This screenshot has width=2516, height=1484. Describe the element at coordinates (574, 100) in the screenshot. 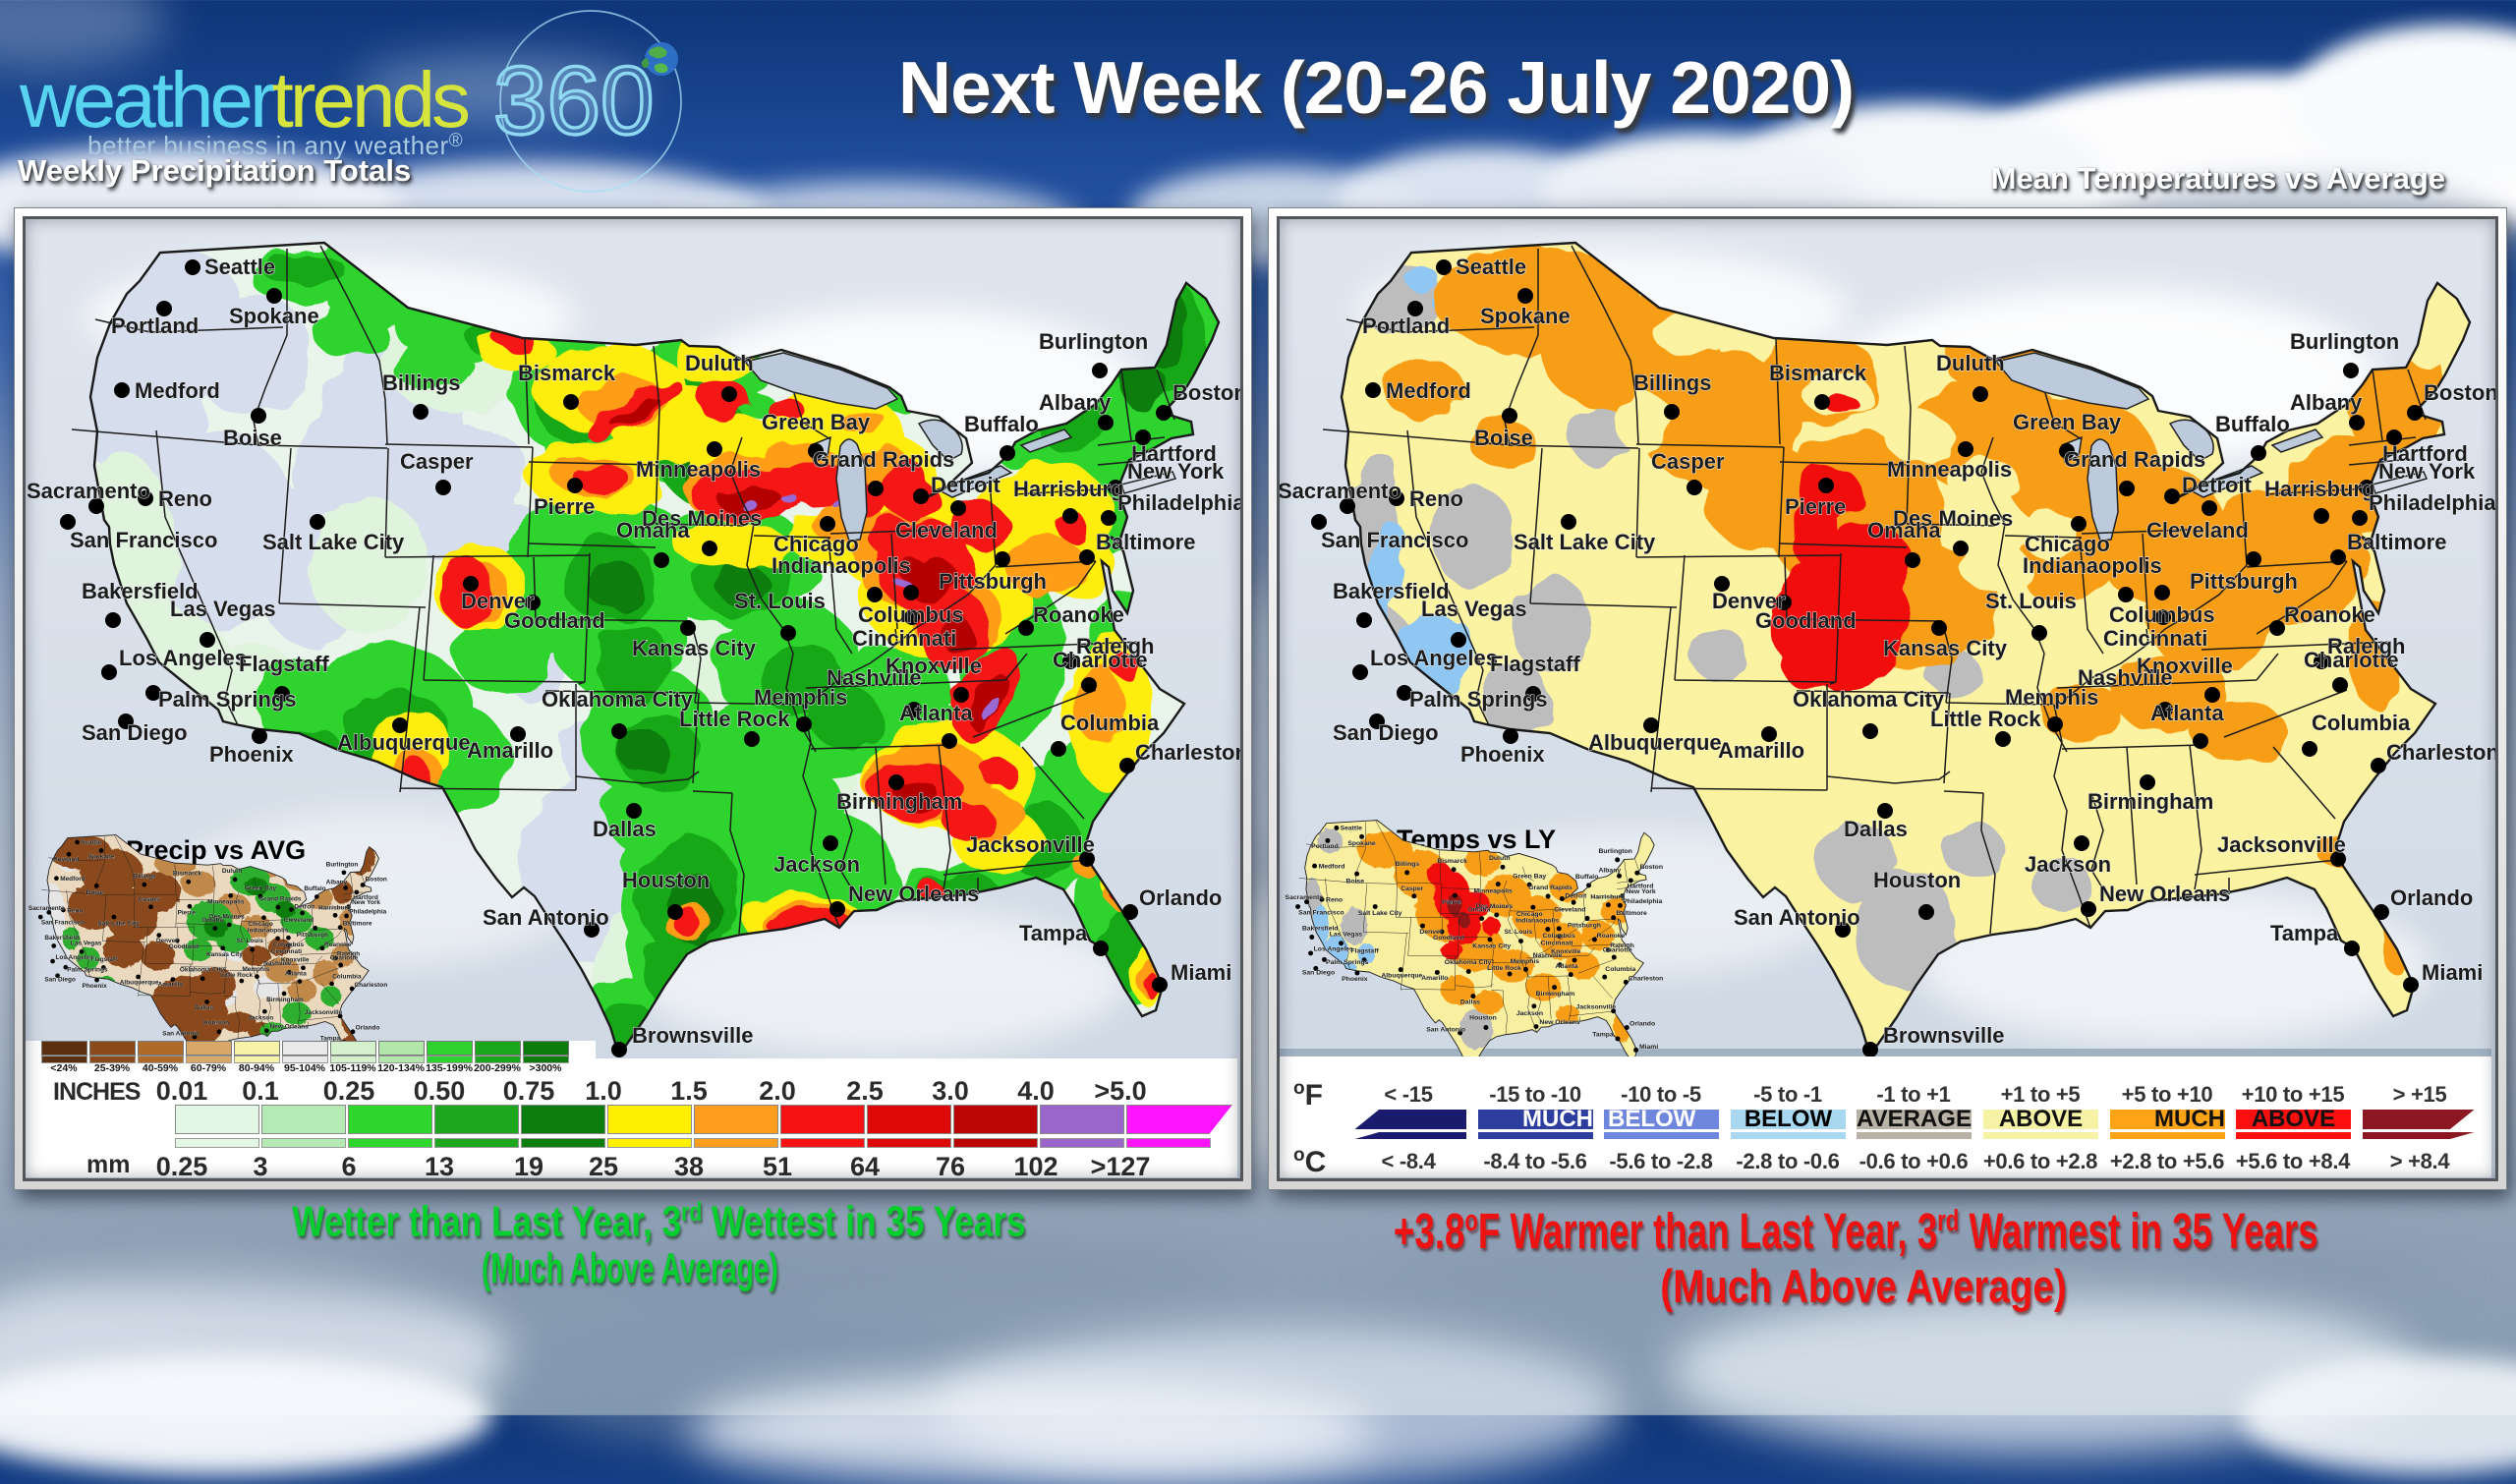

I see `svg-text: 360` at that location.